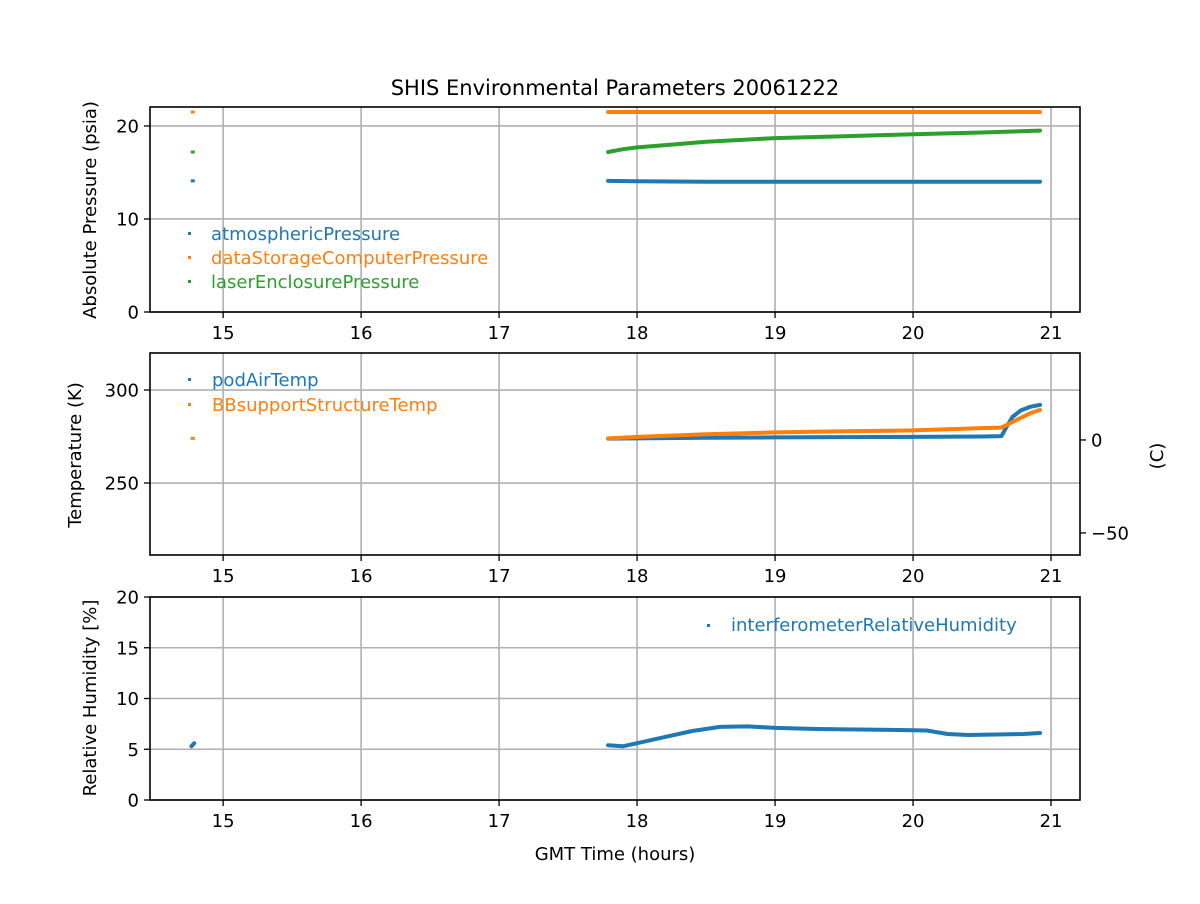  I want to click on legend-marker-atmosphericPressure, so click(189, 233).